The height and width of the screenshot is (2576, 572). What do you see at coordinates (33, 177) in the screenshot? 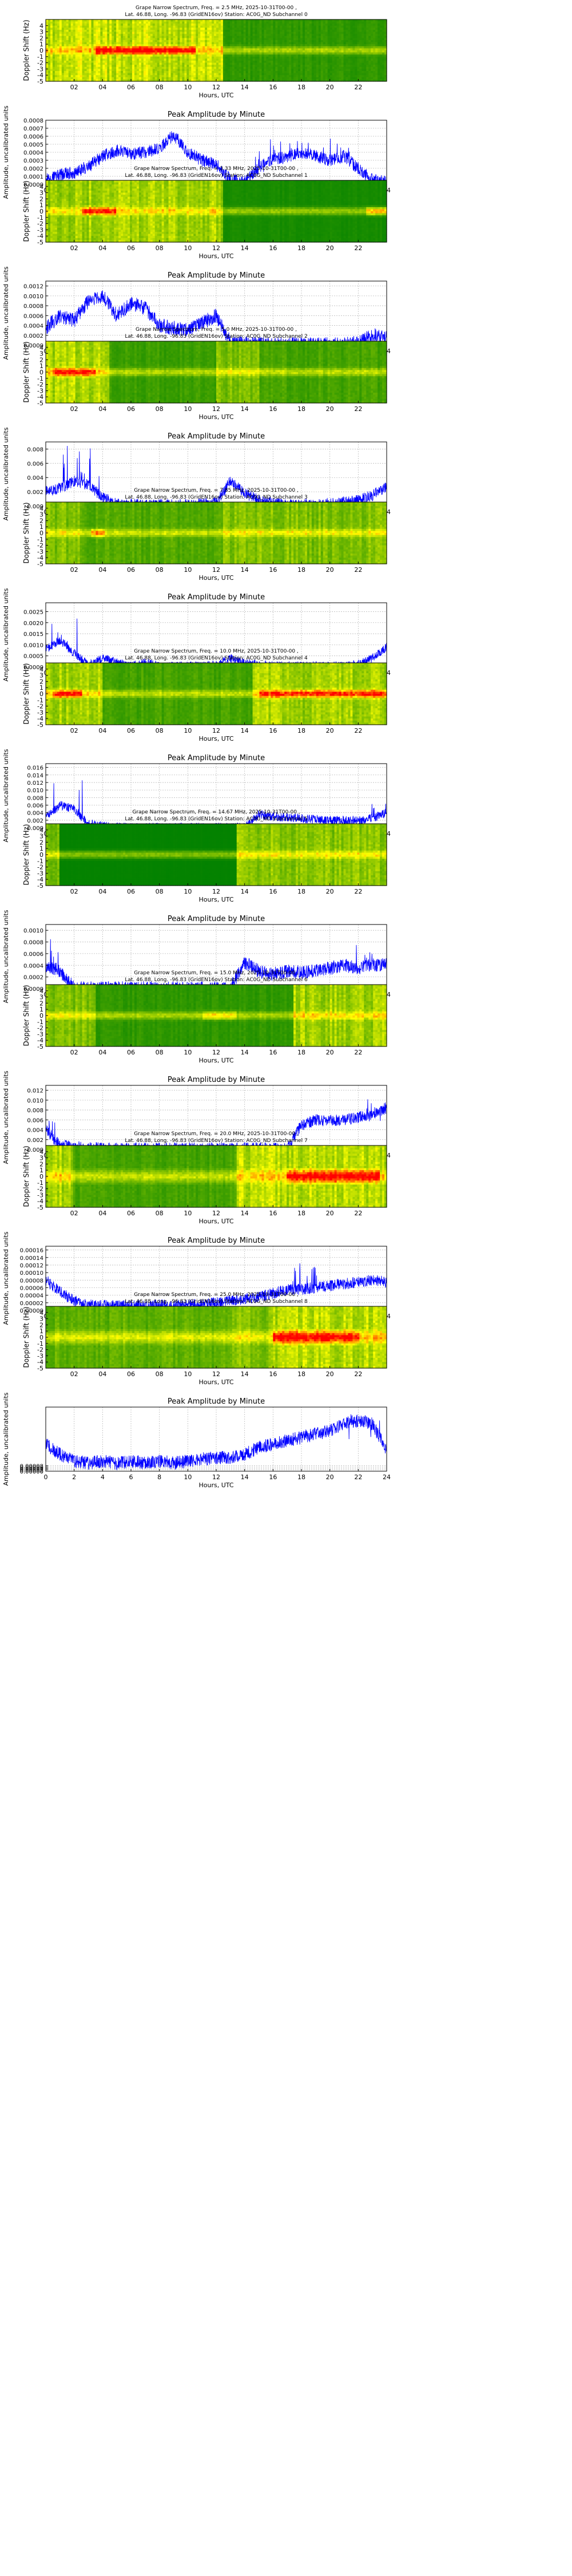
I see `y-tick-label: 0.0001` at bounding box center [33, 177].